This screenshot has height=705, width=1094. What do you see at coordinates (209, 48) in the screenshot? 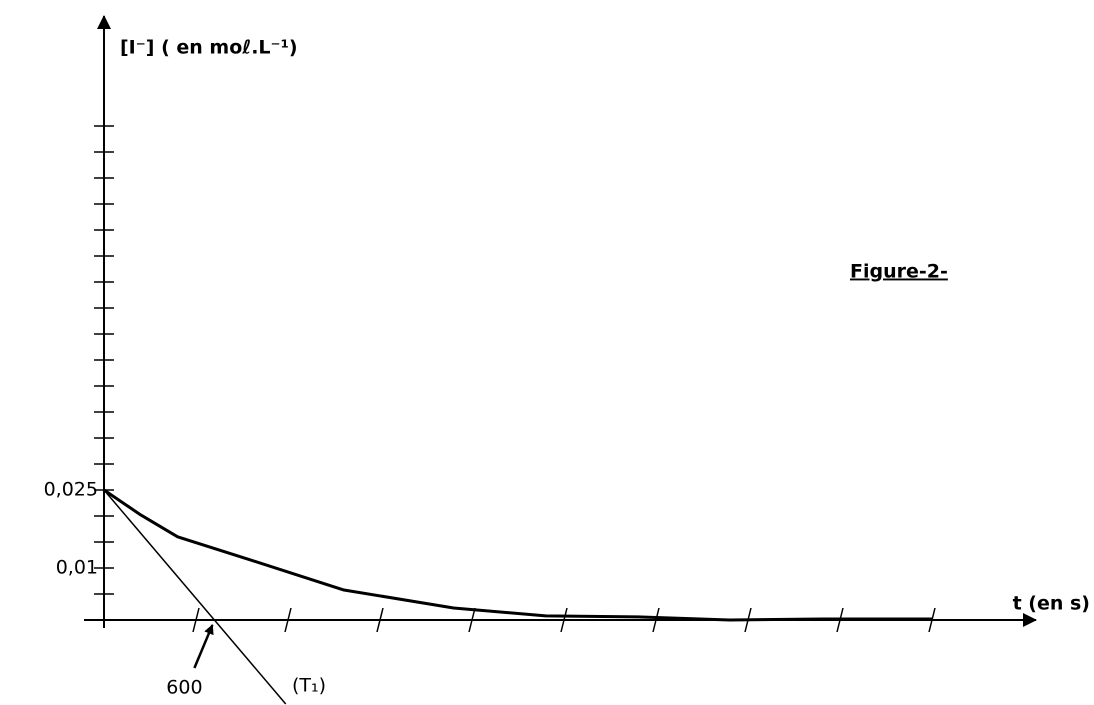
I see `y-axis-label: [I⁻] ( en moℓ.L⁻¹)` at bounding box center [209, 48].